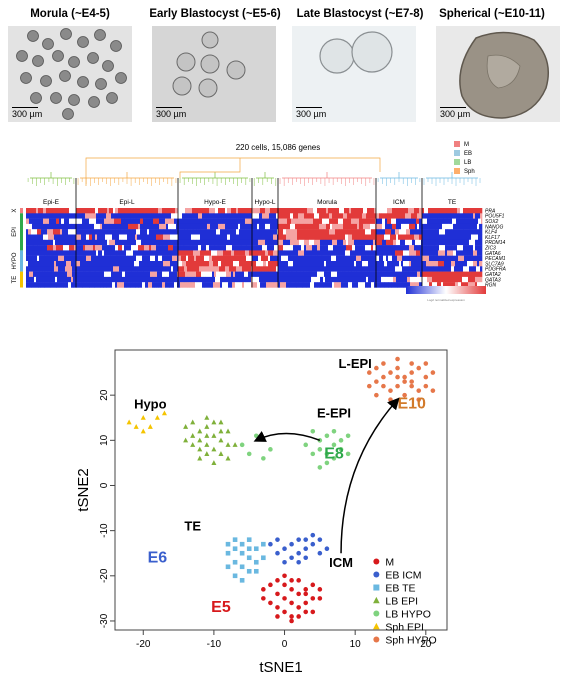 Image resolution: width=561 pixels, height=688 pixels. What do you see at coordinates (493, 280) in the screenshot?
I see `gene-label: GATA3` at bounding box center [493, 280].